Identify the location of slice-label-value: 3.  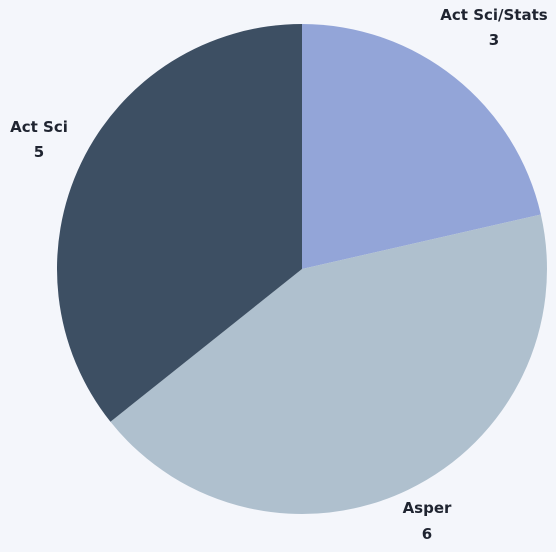
(494, 40).